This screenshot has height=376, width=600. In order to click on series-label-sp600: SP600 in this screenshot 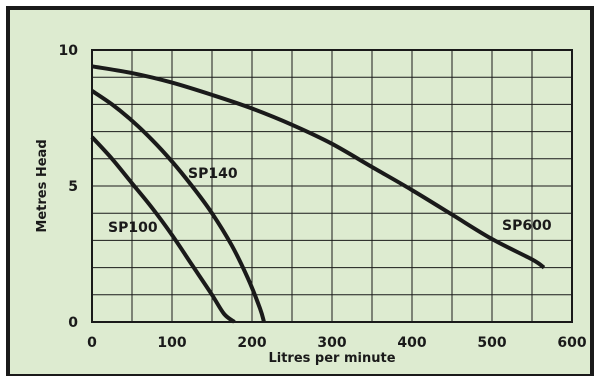, I will do `click(527, 226)`.